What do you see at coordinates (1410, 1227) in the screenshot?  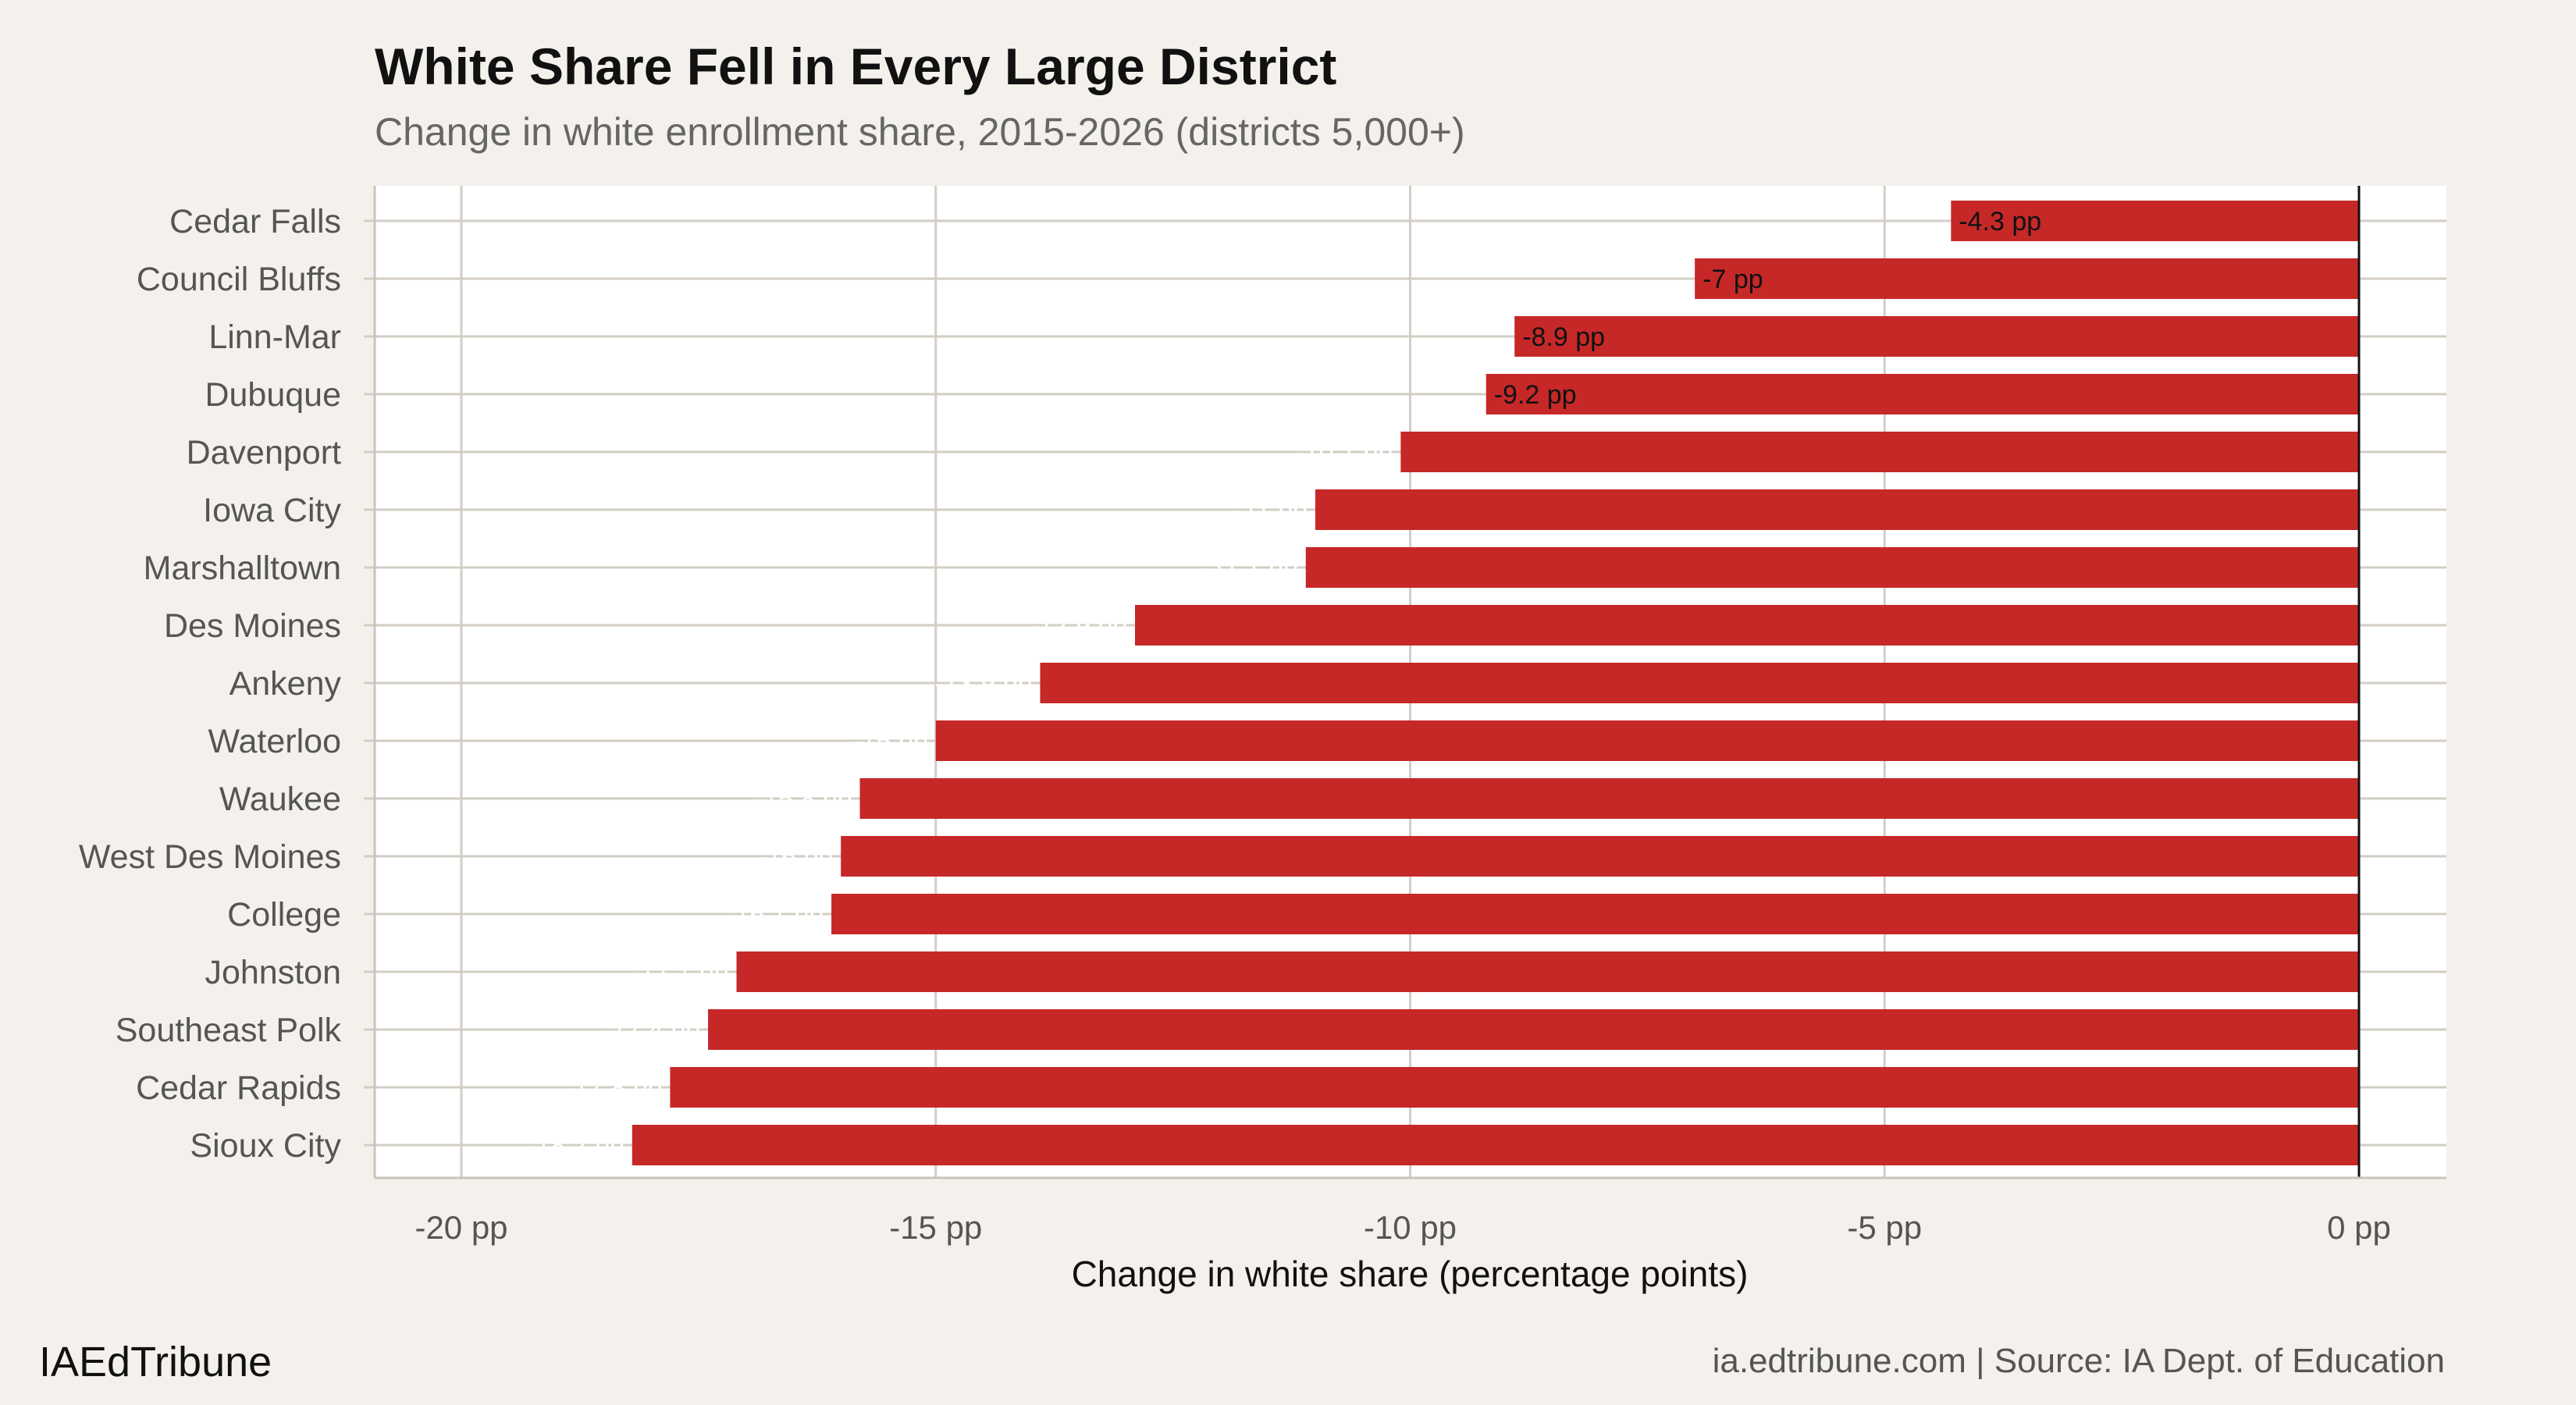 I see `x-tick-label: -10 pp` at bounding box center [1410, 1227].